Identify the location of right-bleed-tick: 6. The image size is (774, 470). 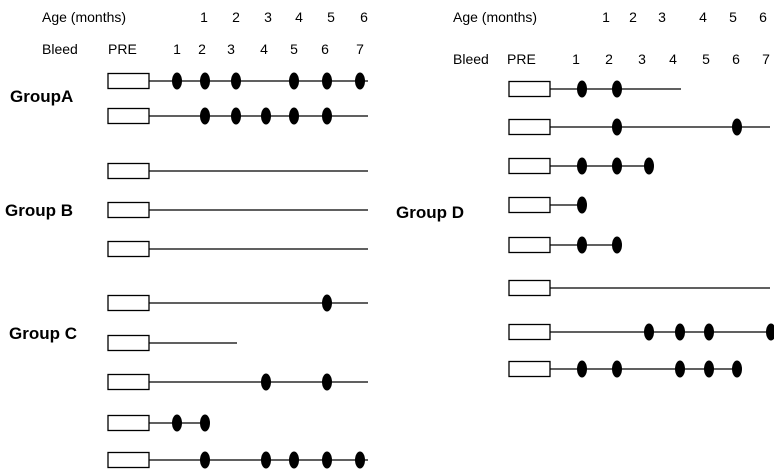
(736, 59).